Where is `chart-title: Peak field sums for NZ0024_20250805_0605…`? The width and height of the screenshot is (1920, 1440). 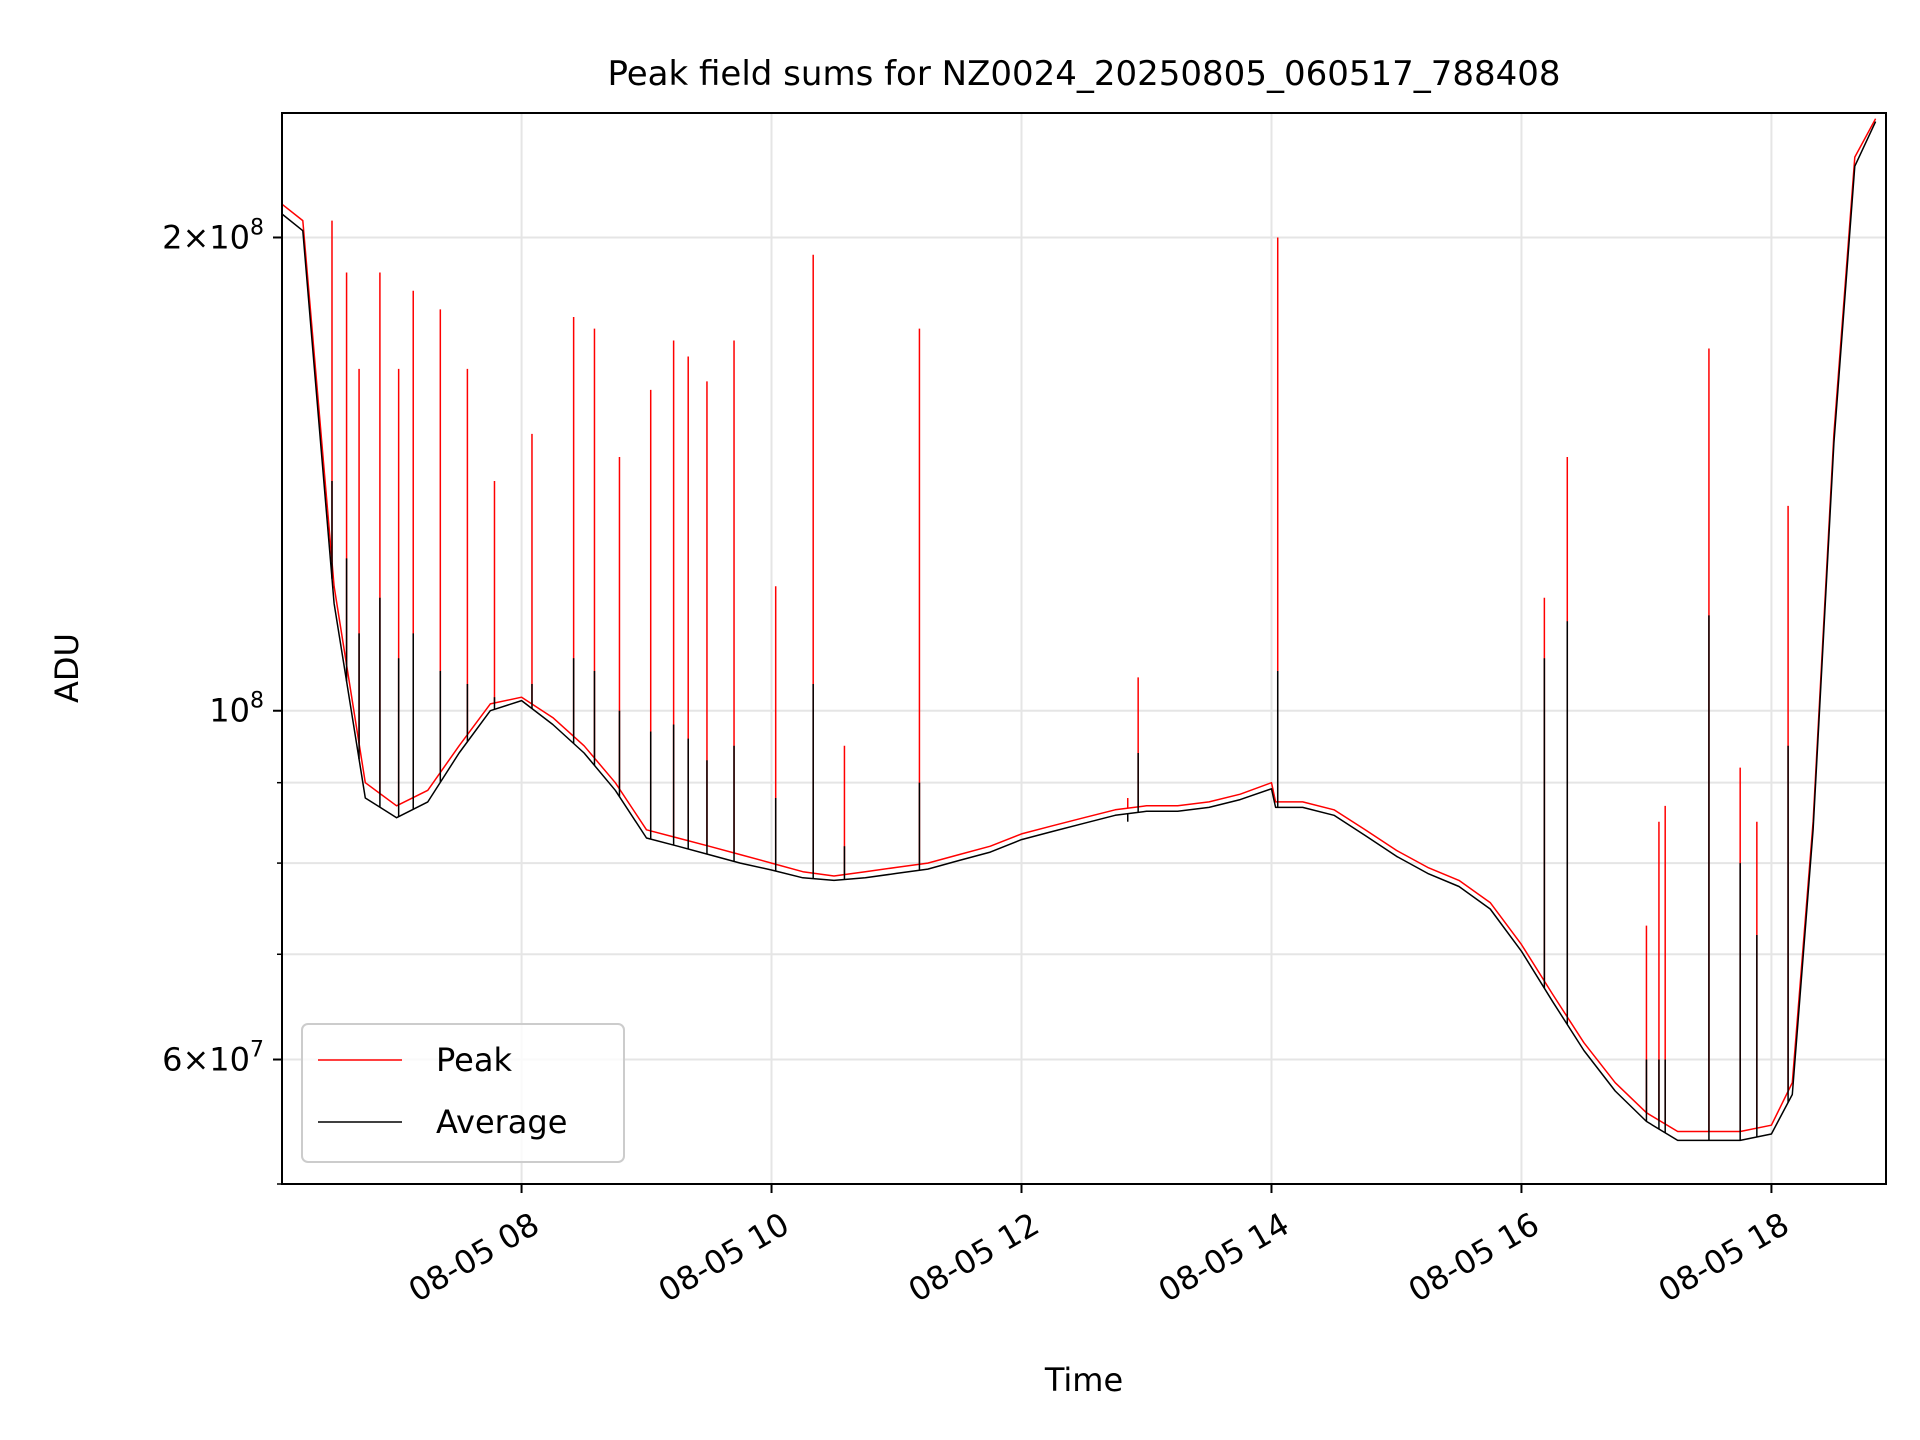 chart-title: Peak field sums for NZ0024_20250805_0605… is located at coordinates (1083, 74).